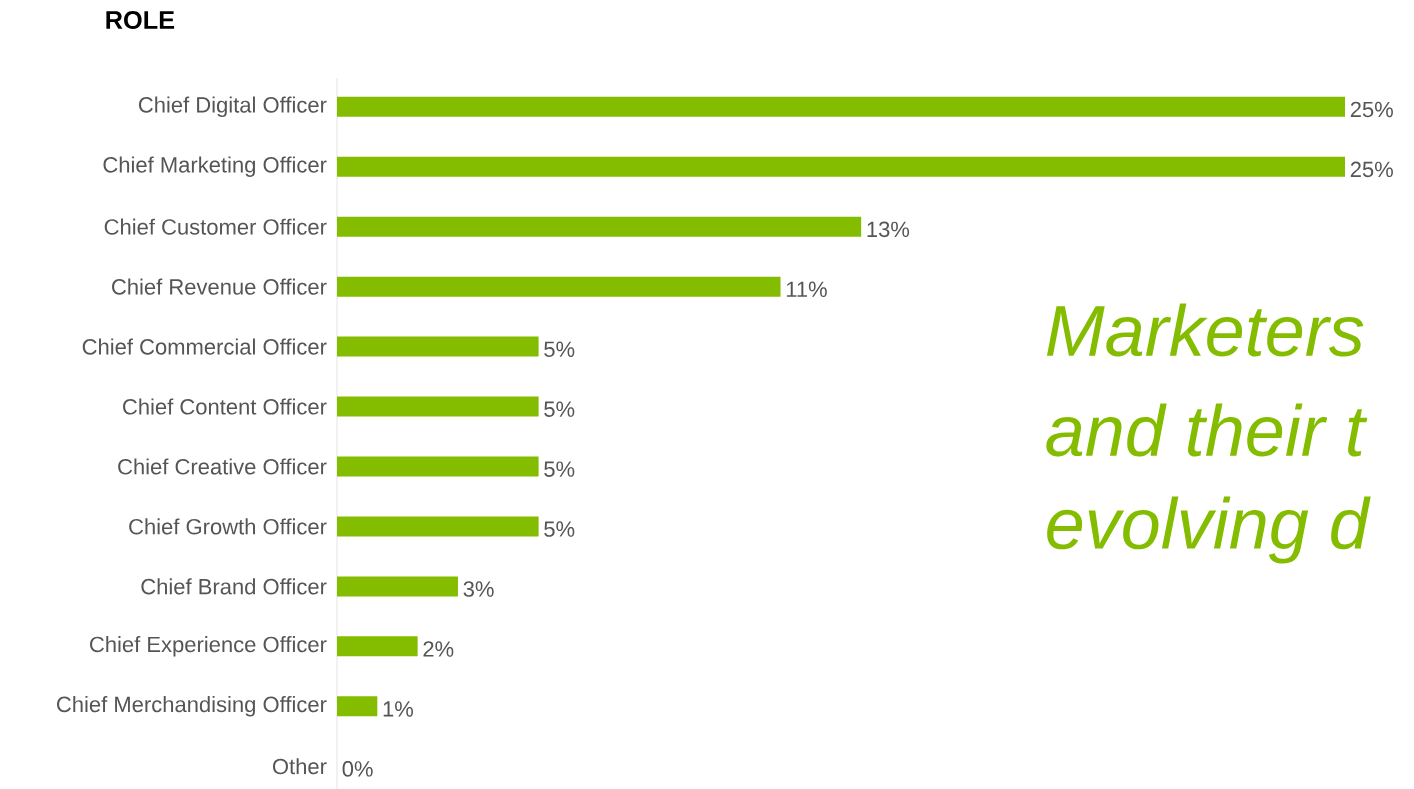  I want to click on y-tick-label: Chief Content Officer, so click(225, 406).